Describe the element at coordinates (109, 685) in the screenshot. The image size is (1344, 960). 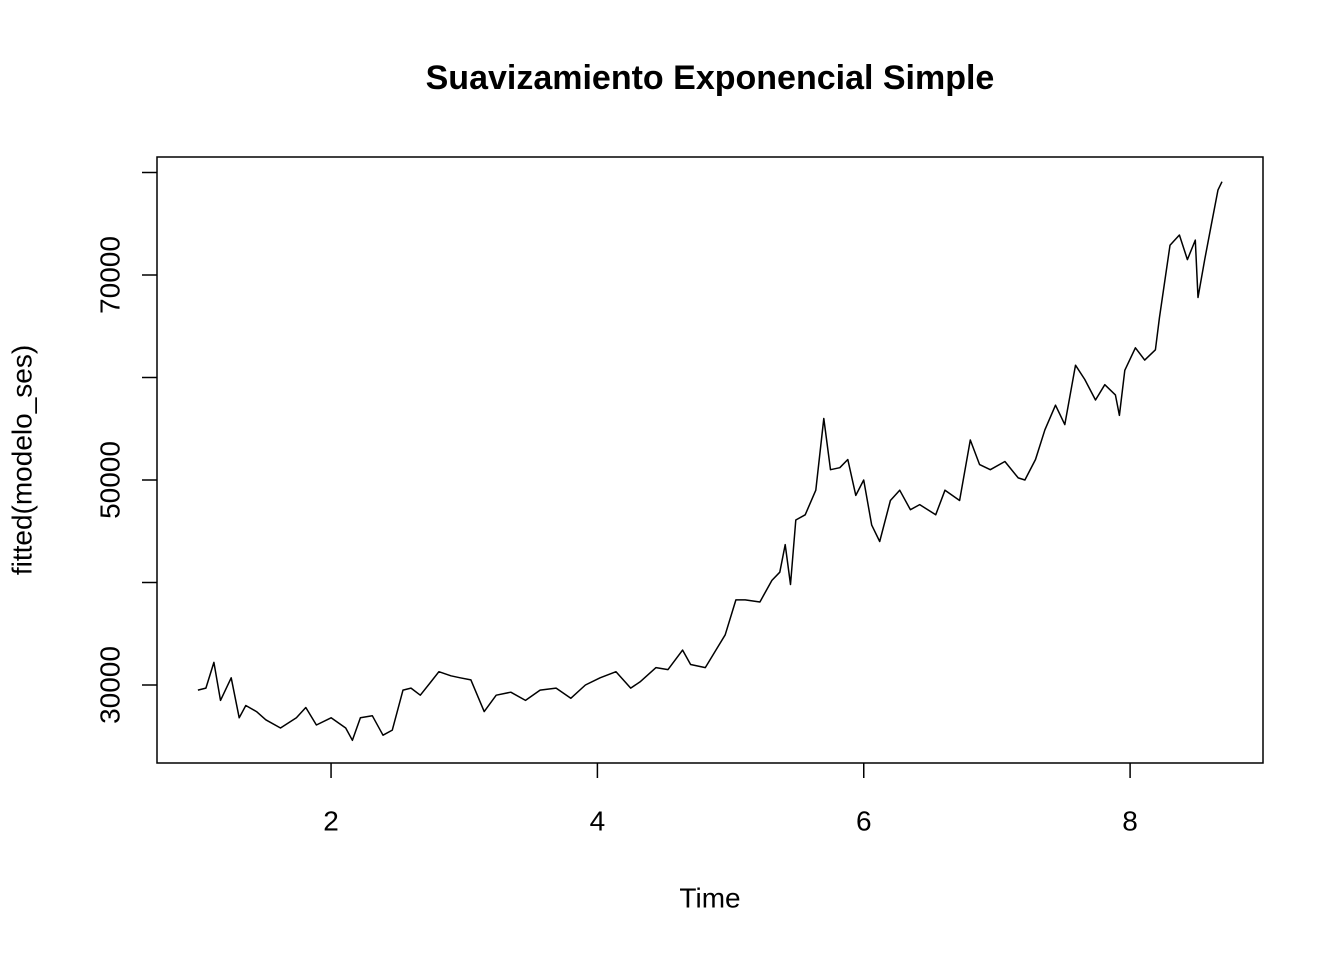
I see `y-tick-label: 30000` at that location.